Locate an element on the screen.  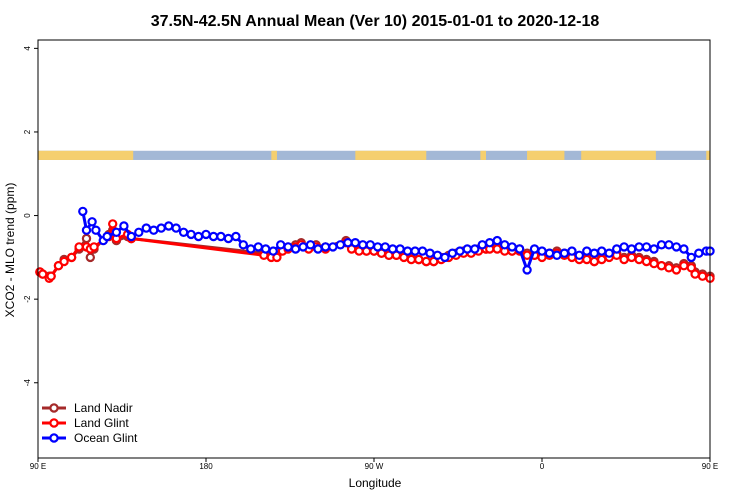
x-axis: 90 E 180 90 W 0 90 E is located at coordinates (374, 464).